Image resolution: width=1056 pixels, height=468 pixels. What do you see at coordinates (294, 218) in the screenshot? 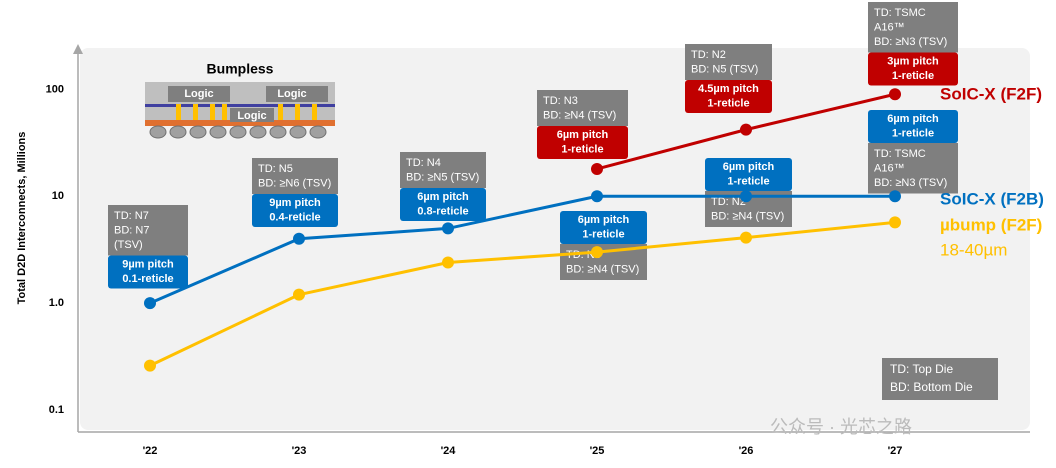
I see `pitch-text: 0.4-reticle` at bounding box center [294, 218].